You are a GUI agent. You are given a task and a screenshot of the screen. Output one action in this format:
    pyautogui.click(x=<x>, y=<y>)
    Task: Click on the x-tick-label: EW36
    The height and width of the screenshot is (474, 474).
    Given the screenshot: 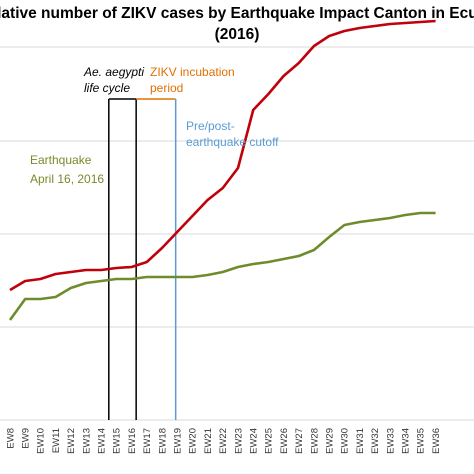 What is the action you would take?
    pyautogui.click(x=436, y=441)
    